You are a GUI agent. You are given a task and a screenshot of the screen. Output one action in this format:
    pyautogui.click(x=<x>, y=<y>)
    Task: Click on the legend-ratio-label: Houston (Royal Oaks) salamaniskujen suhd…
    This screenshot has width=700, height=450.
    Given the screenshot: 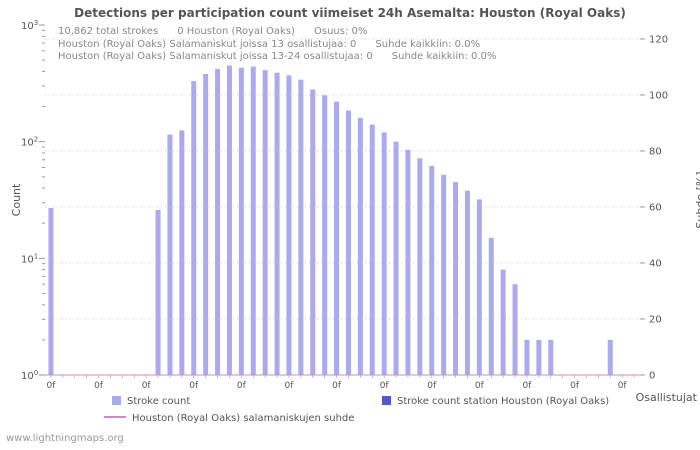 What is the action you would take?
    pyautogui.click(x=243, y=418)
    